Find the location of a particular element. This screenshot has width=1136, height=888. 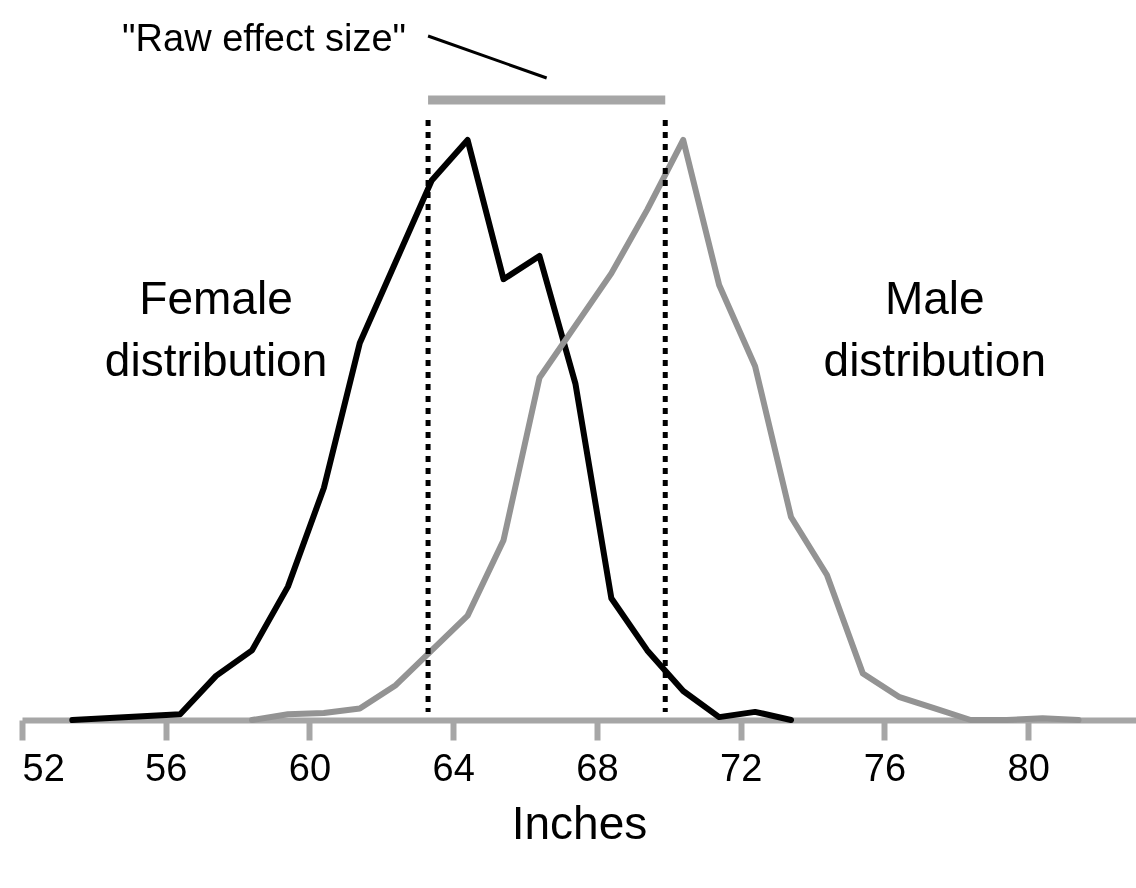

x-tick-label: 68 is located at coordinates (597, 767).